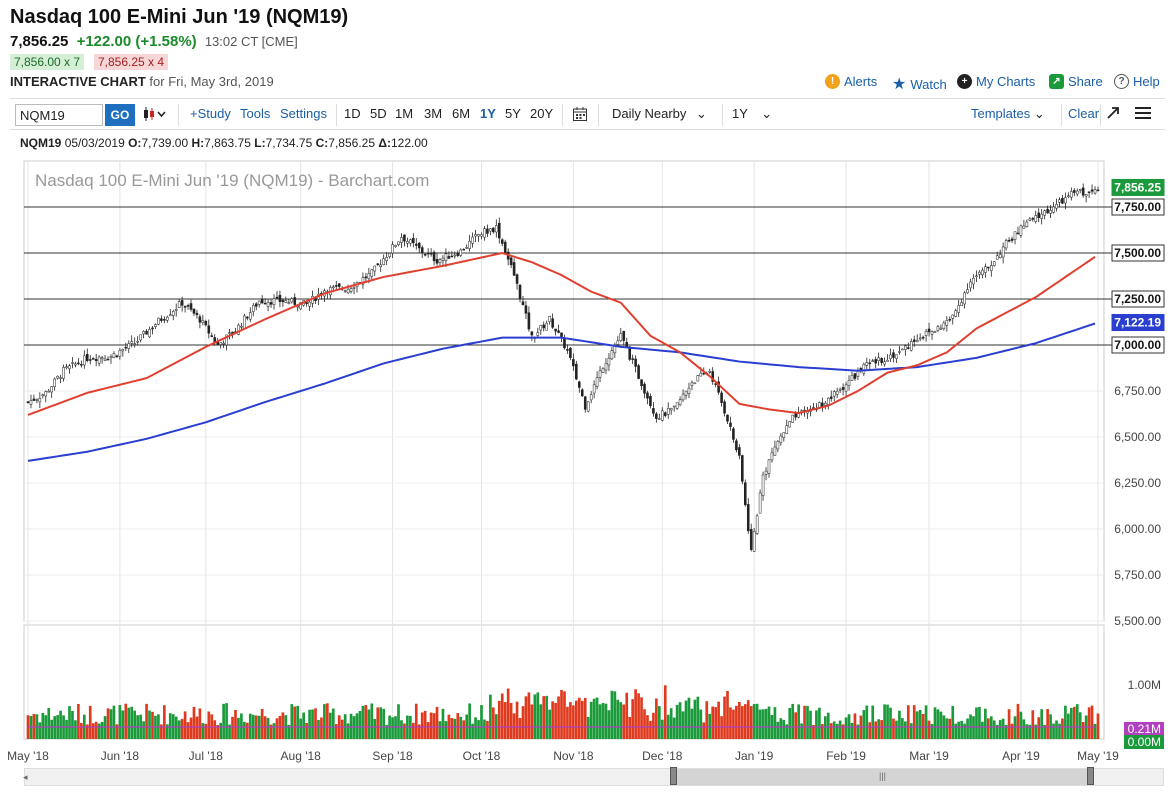 This screenshot has height=794, width=1175. What do you see at coordinates (919, 84) in the screenshot?
I see `watch-link: ★ Watch` at bounding box center [919, 84].